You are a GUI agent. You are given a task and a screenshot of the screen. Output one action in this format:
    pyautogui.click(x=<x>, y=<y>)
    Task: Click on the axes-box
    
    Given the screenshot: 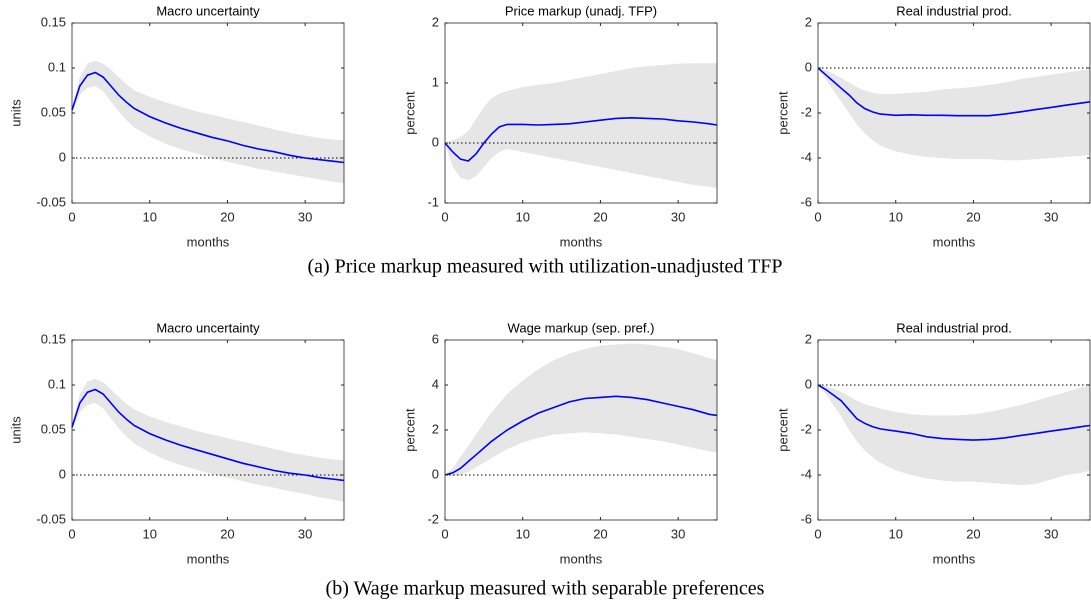 What is the action you would take?
    pyautogui.click(x=581, y=113)
    